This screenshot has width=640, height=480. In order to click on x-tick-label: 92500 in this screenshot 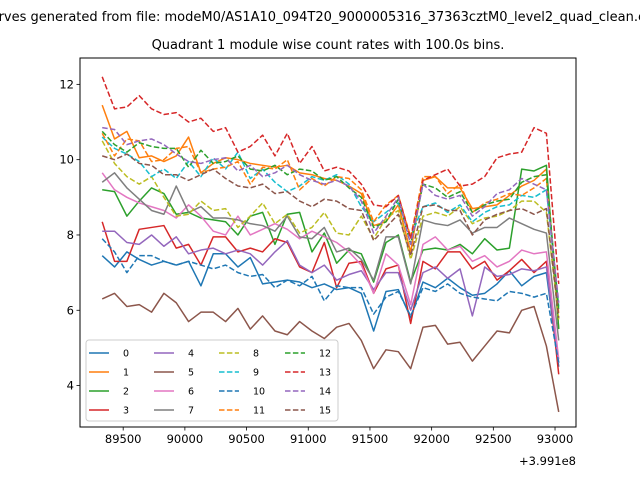, I will do `click(493, 439)`.